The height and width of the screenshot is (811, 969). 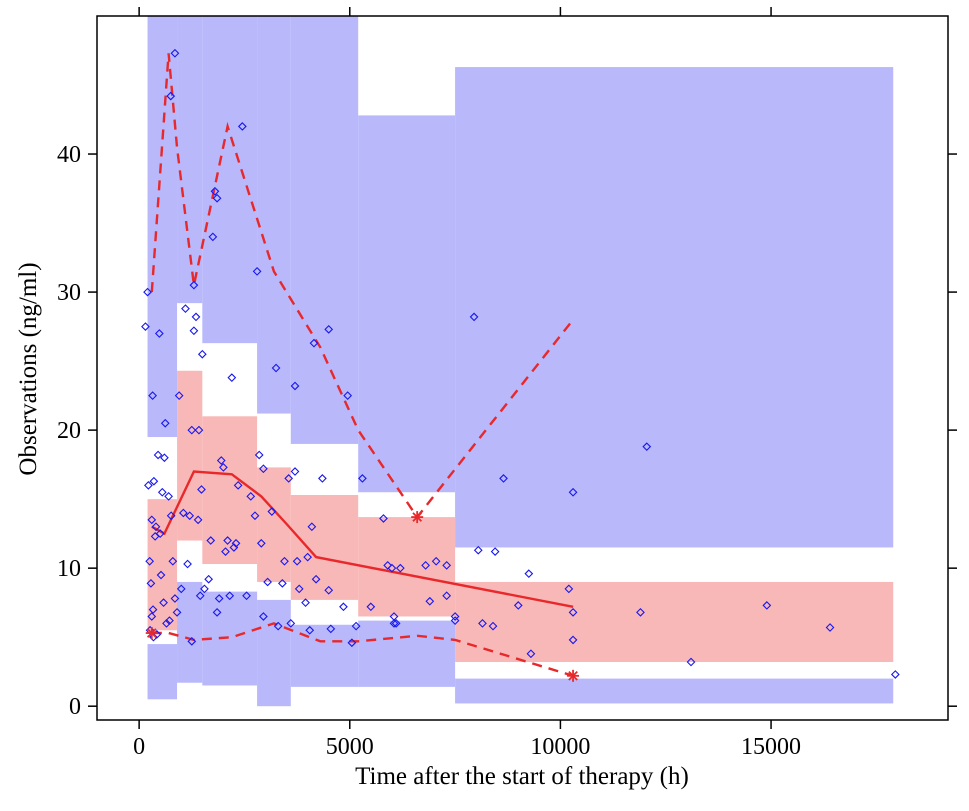 What do you see at coordinates (75, 707) in the screenshot?
I see `y-tick-label-0: 0` at bounding box center [75, 707].